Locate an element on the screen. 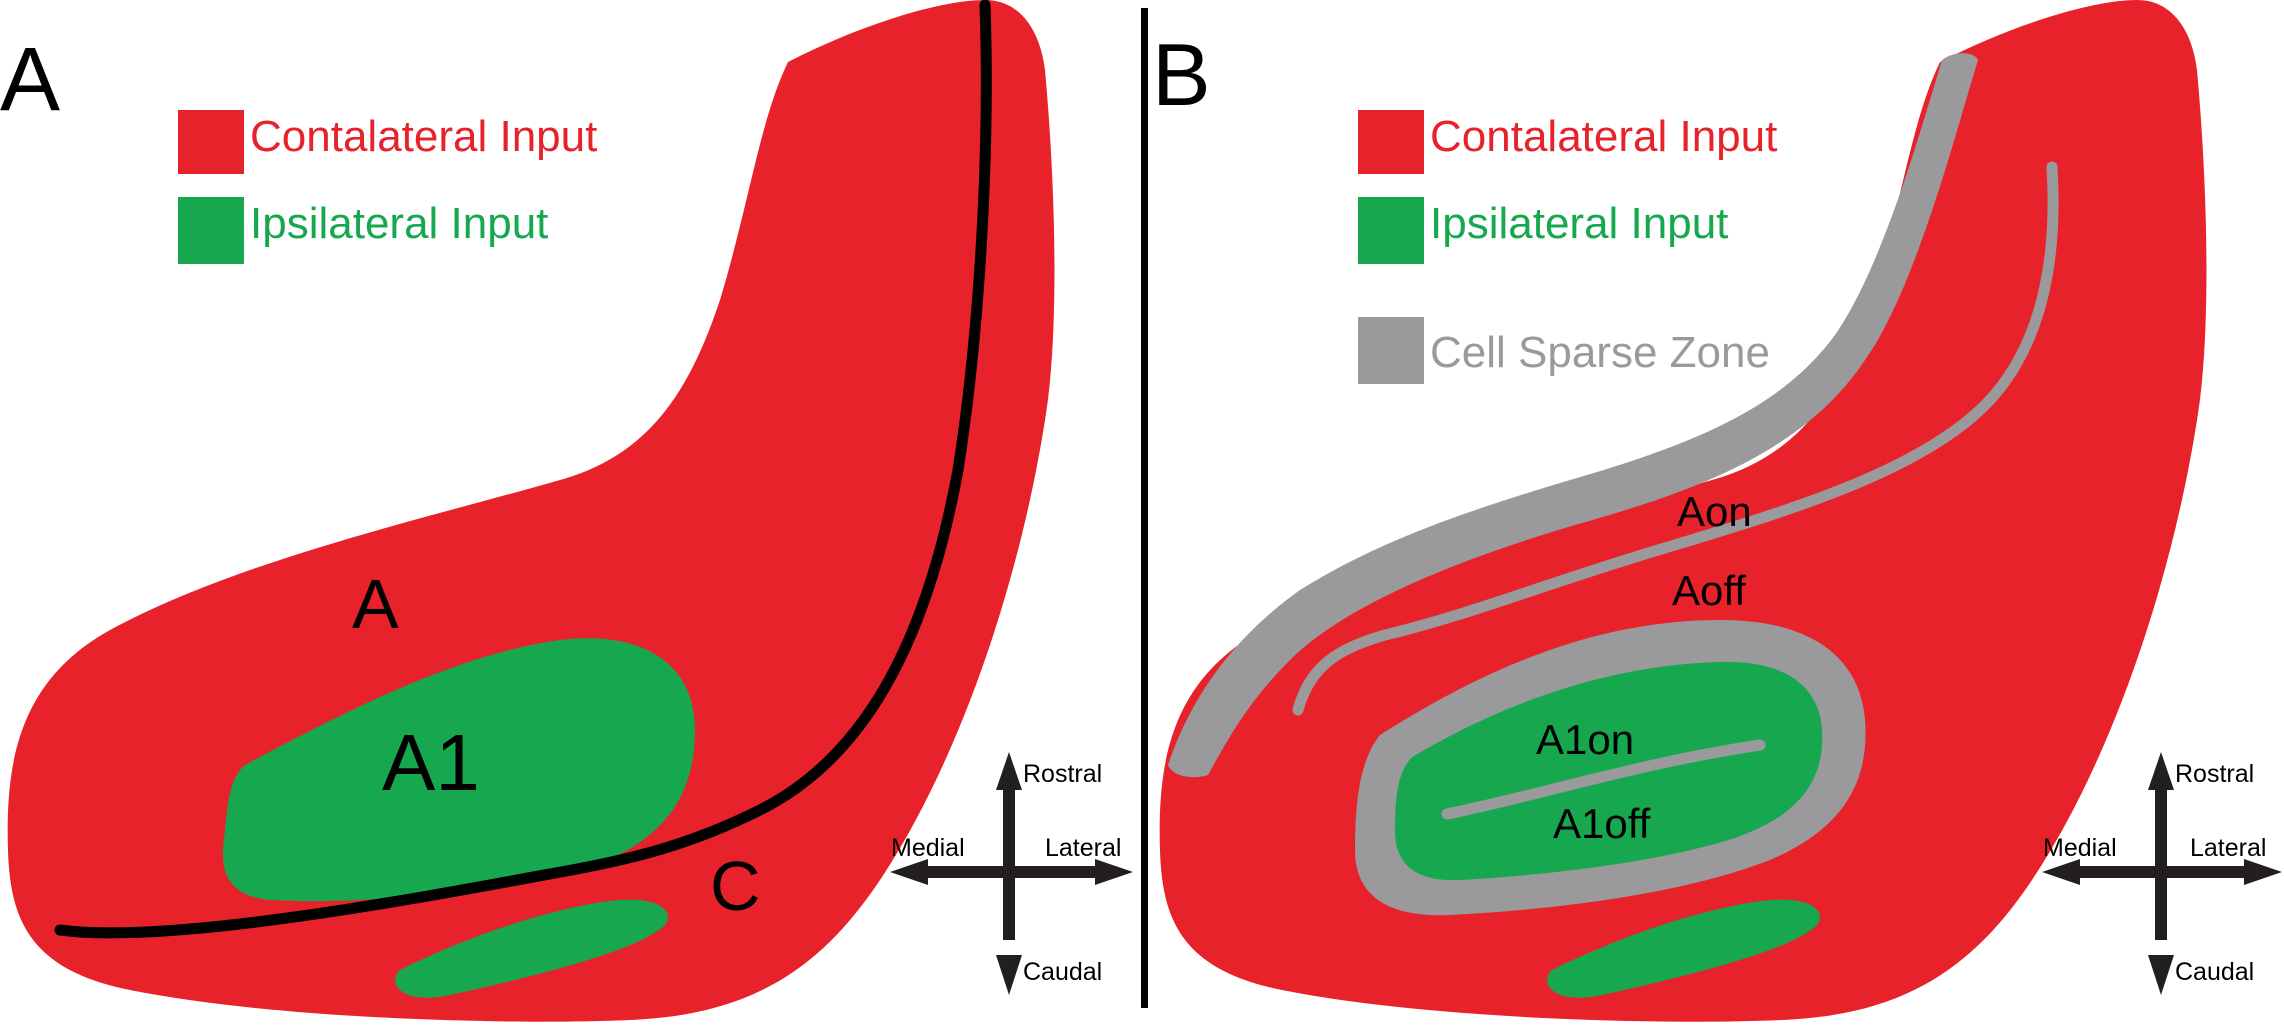 The image size is (2284, 1025). compass-label-medial: Medial is located at coordinates (928, 848).